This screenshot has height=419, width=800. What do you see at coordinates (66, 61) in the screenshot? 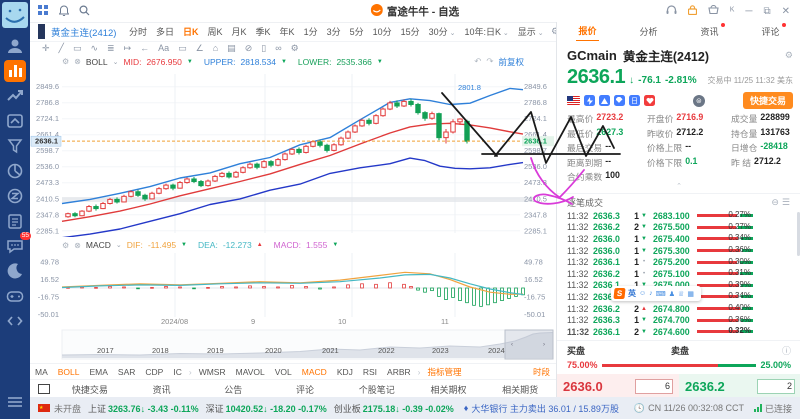
I see `boll-settings-icon: ⚙` at bounding box center [66, 61].